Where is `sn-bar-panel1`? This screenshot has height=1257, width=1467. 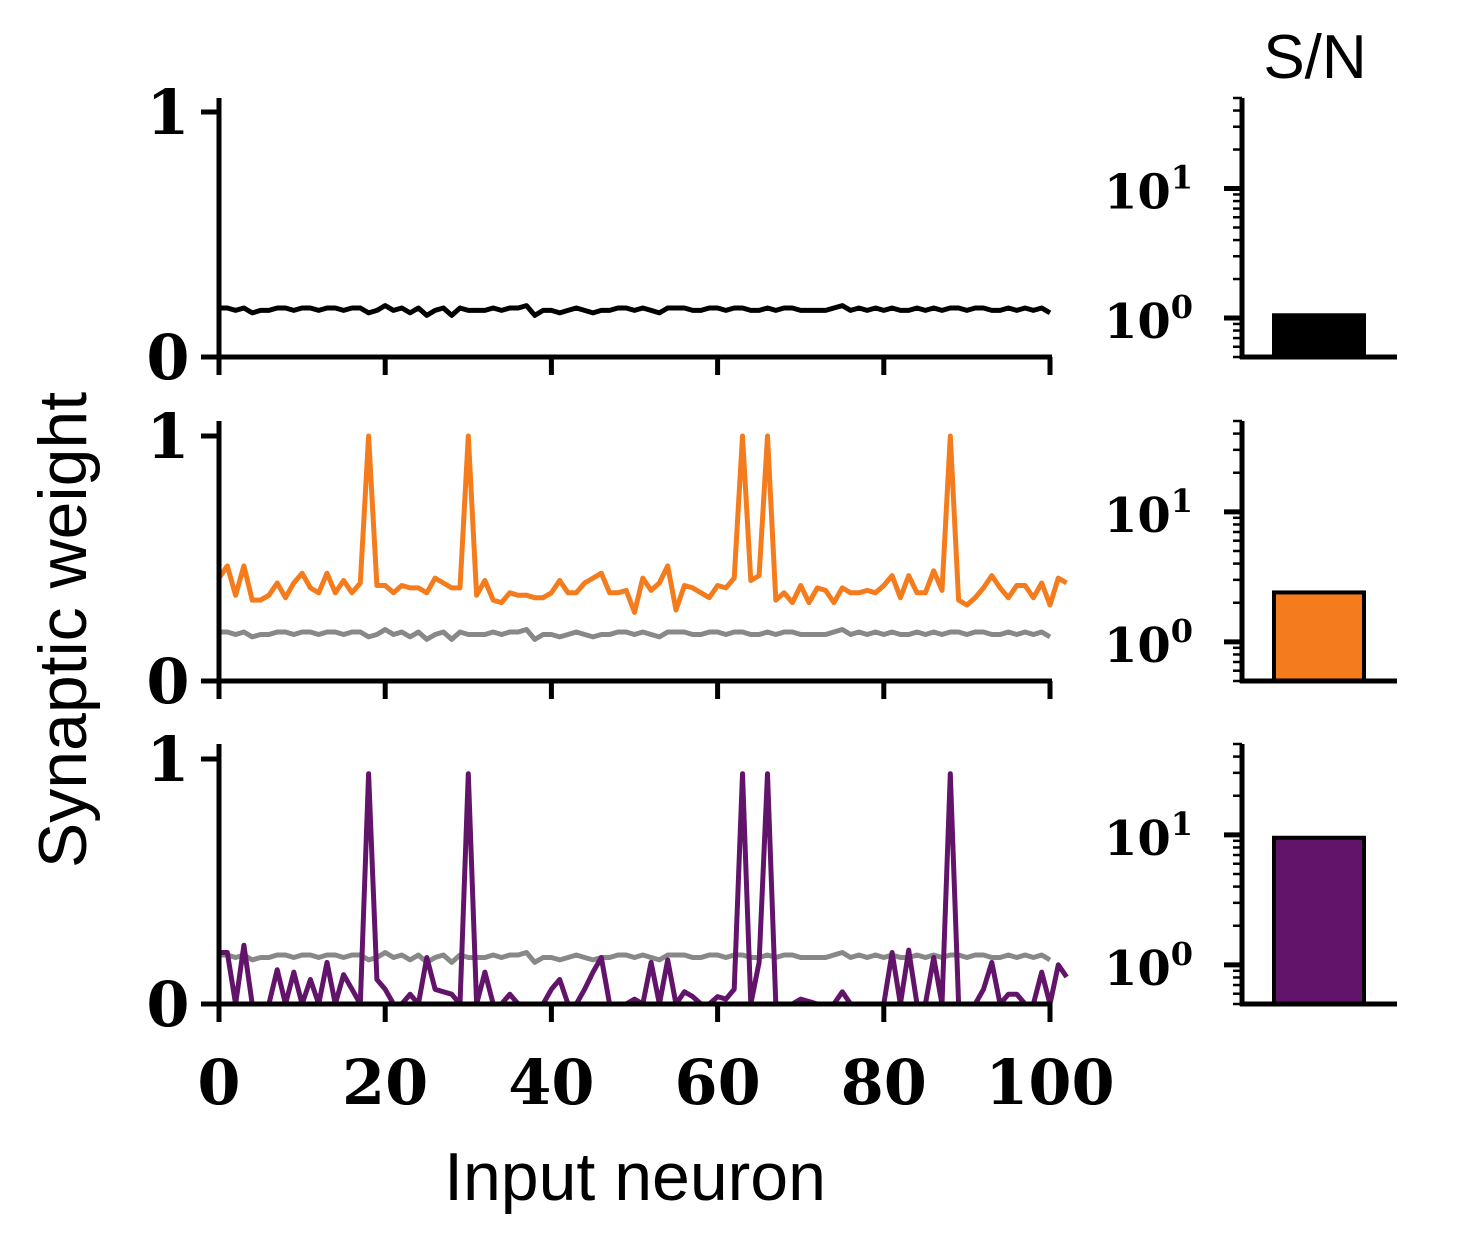
sn-bar-panel1 is located at coordinates (1319, 336).